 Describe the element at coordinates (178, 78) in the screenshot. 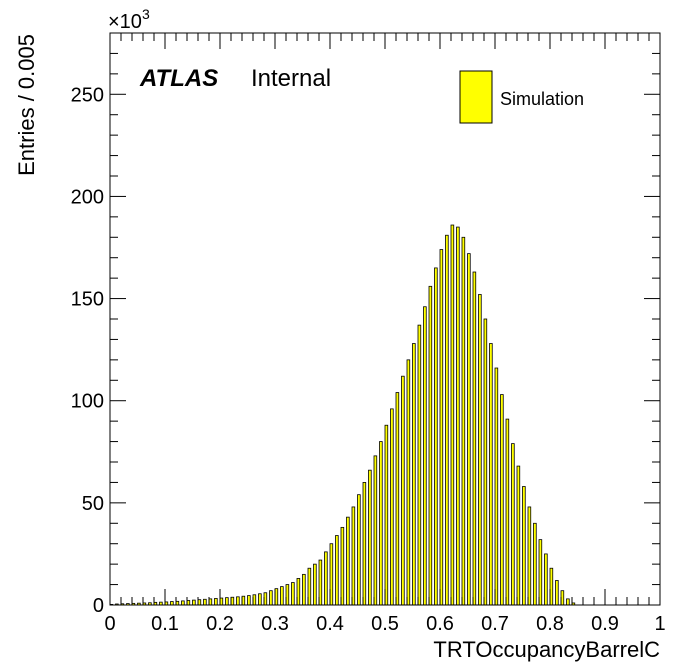

I see `atlas-label: ATLAS` at that location.